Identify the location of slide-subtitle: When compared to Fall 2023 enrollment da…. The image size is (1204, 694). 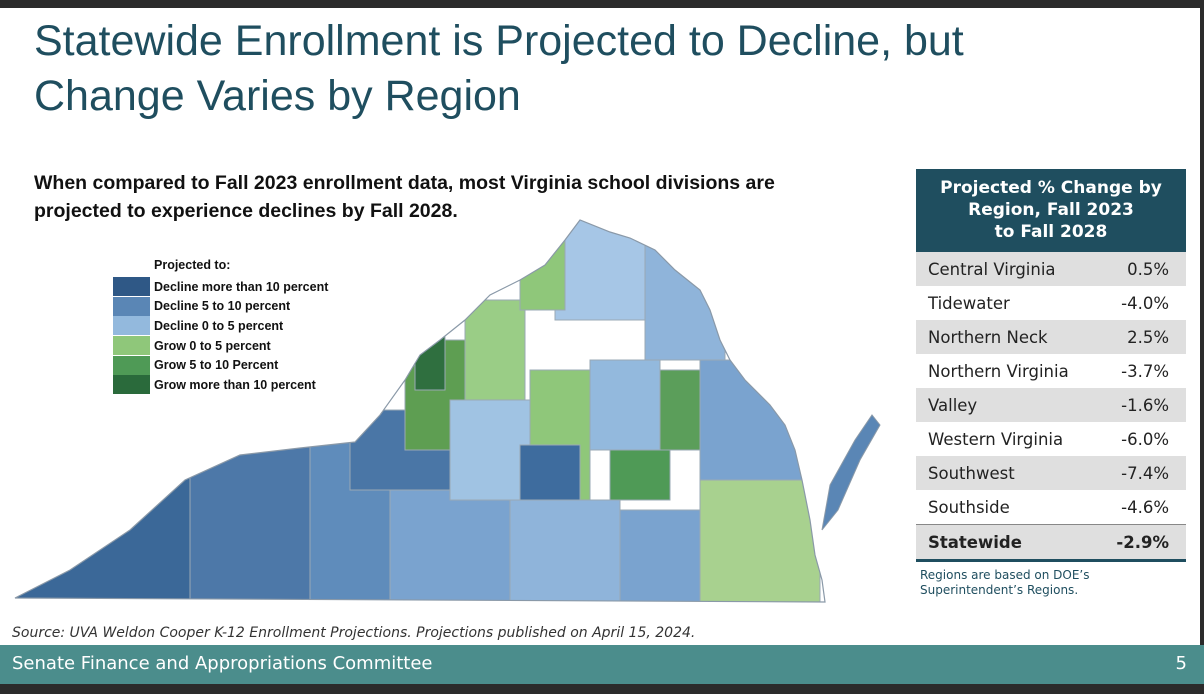
(414, 197).